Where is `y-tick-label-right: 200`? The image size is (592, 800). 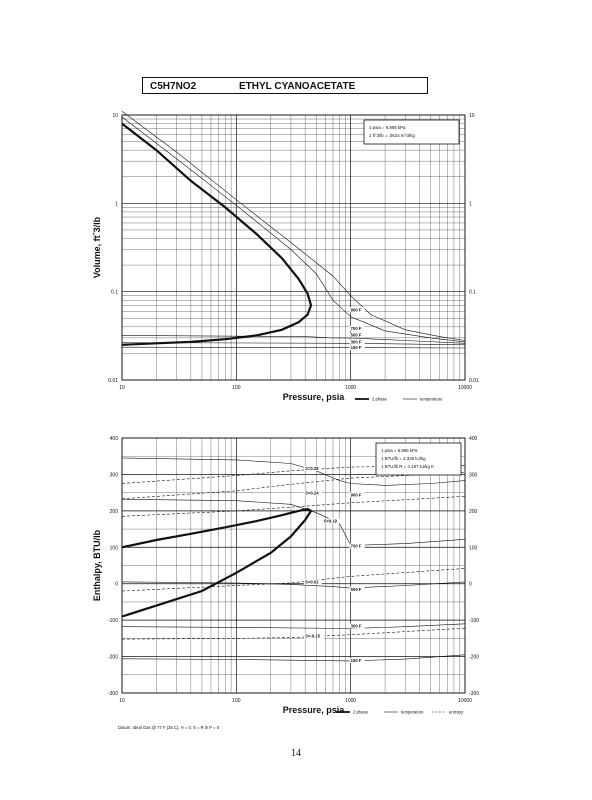 y-tick-label-right: 200 is located at coordinates (473, 512).